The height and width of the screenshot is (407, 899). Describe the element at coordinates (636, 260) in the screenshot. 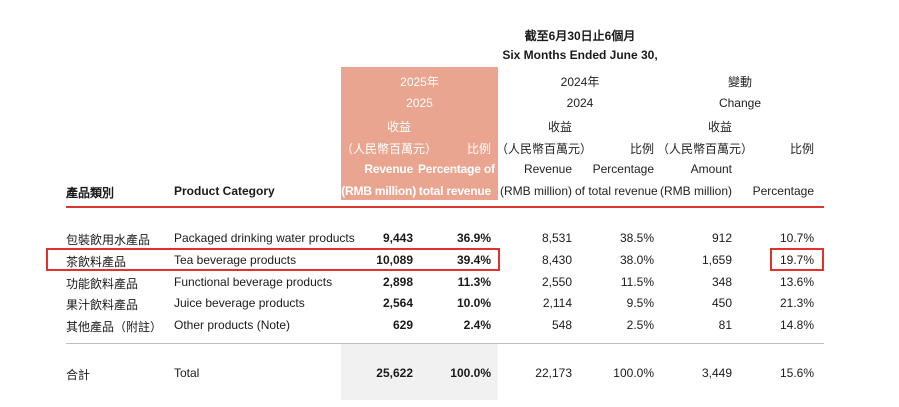

I see `pct2024-value: 38.0%` at that location.